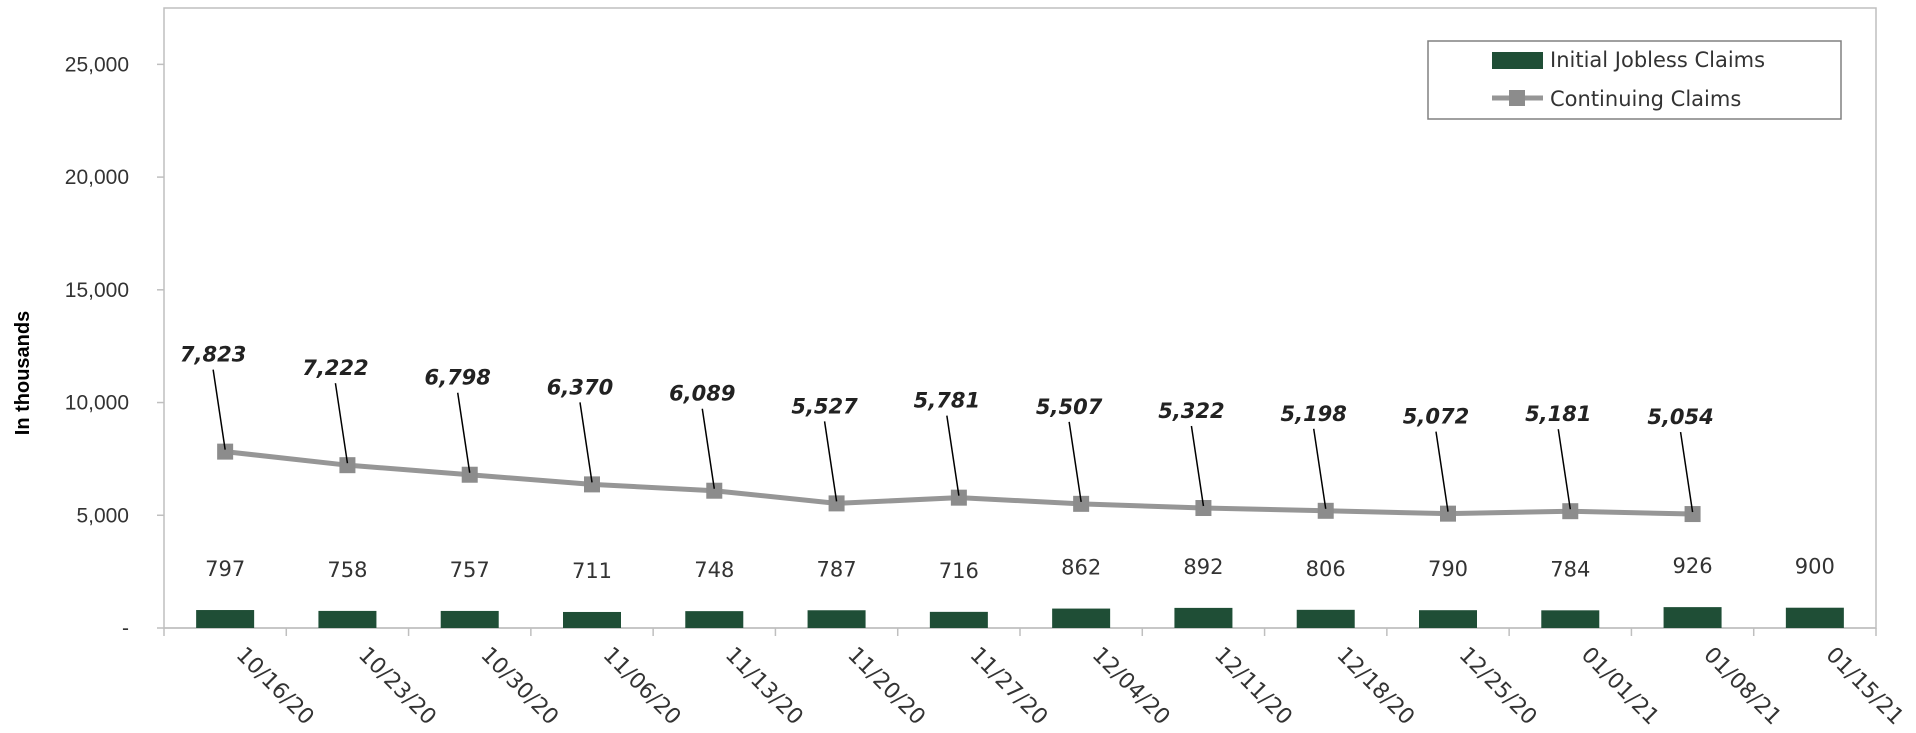  What do you see at coordinates (592, 571) in the screenshot?
I see `bar-value-label: 711` at bounding box center [592, 571].